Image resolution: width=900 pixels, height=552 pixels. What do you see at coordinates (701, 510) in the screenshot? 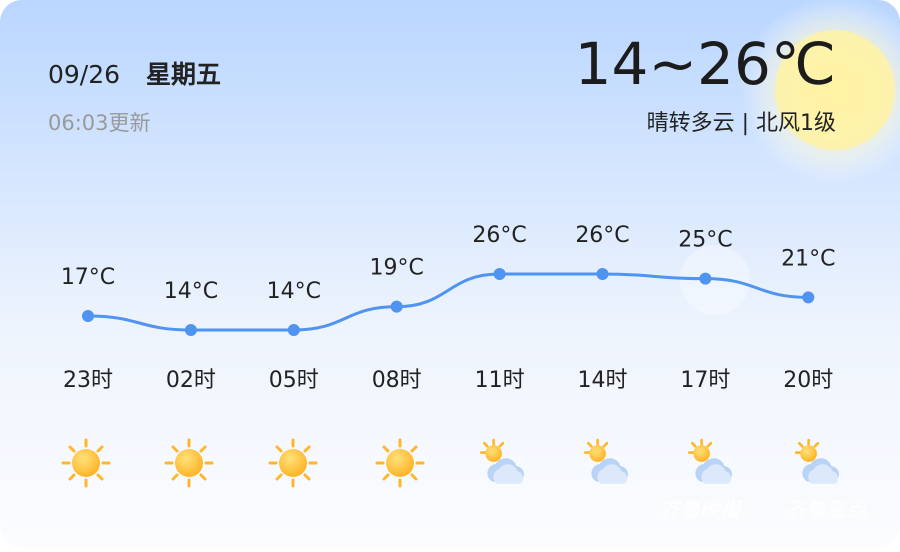
I see `watermark-left: 齐鲁晚报` at bounding box center [701, 510].